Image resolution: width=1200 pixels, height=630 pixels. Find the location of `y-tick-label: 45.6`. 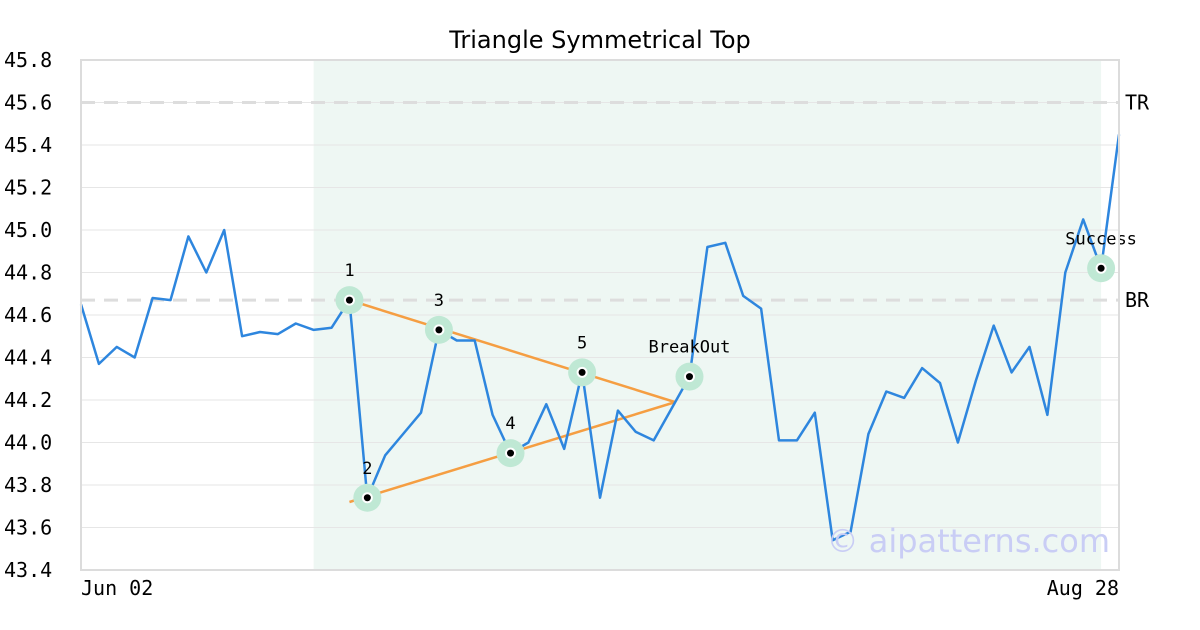

y-tick-label: 45.6 is located at coordinates (28, 103).